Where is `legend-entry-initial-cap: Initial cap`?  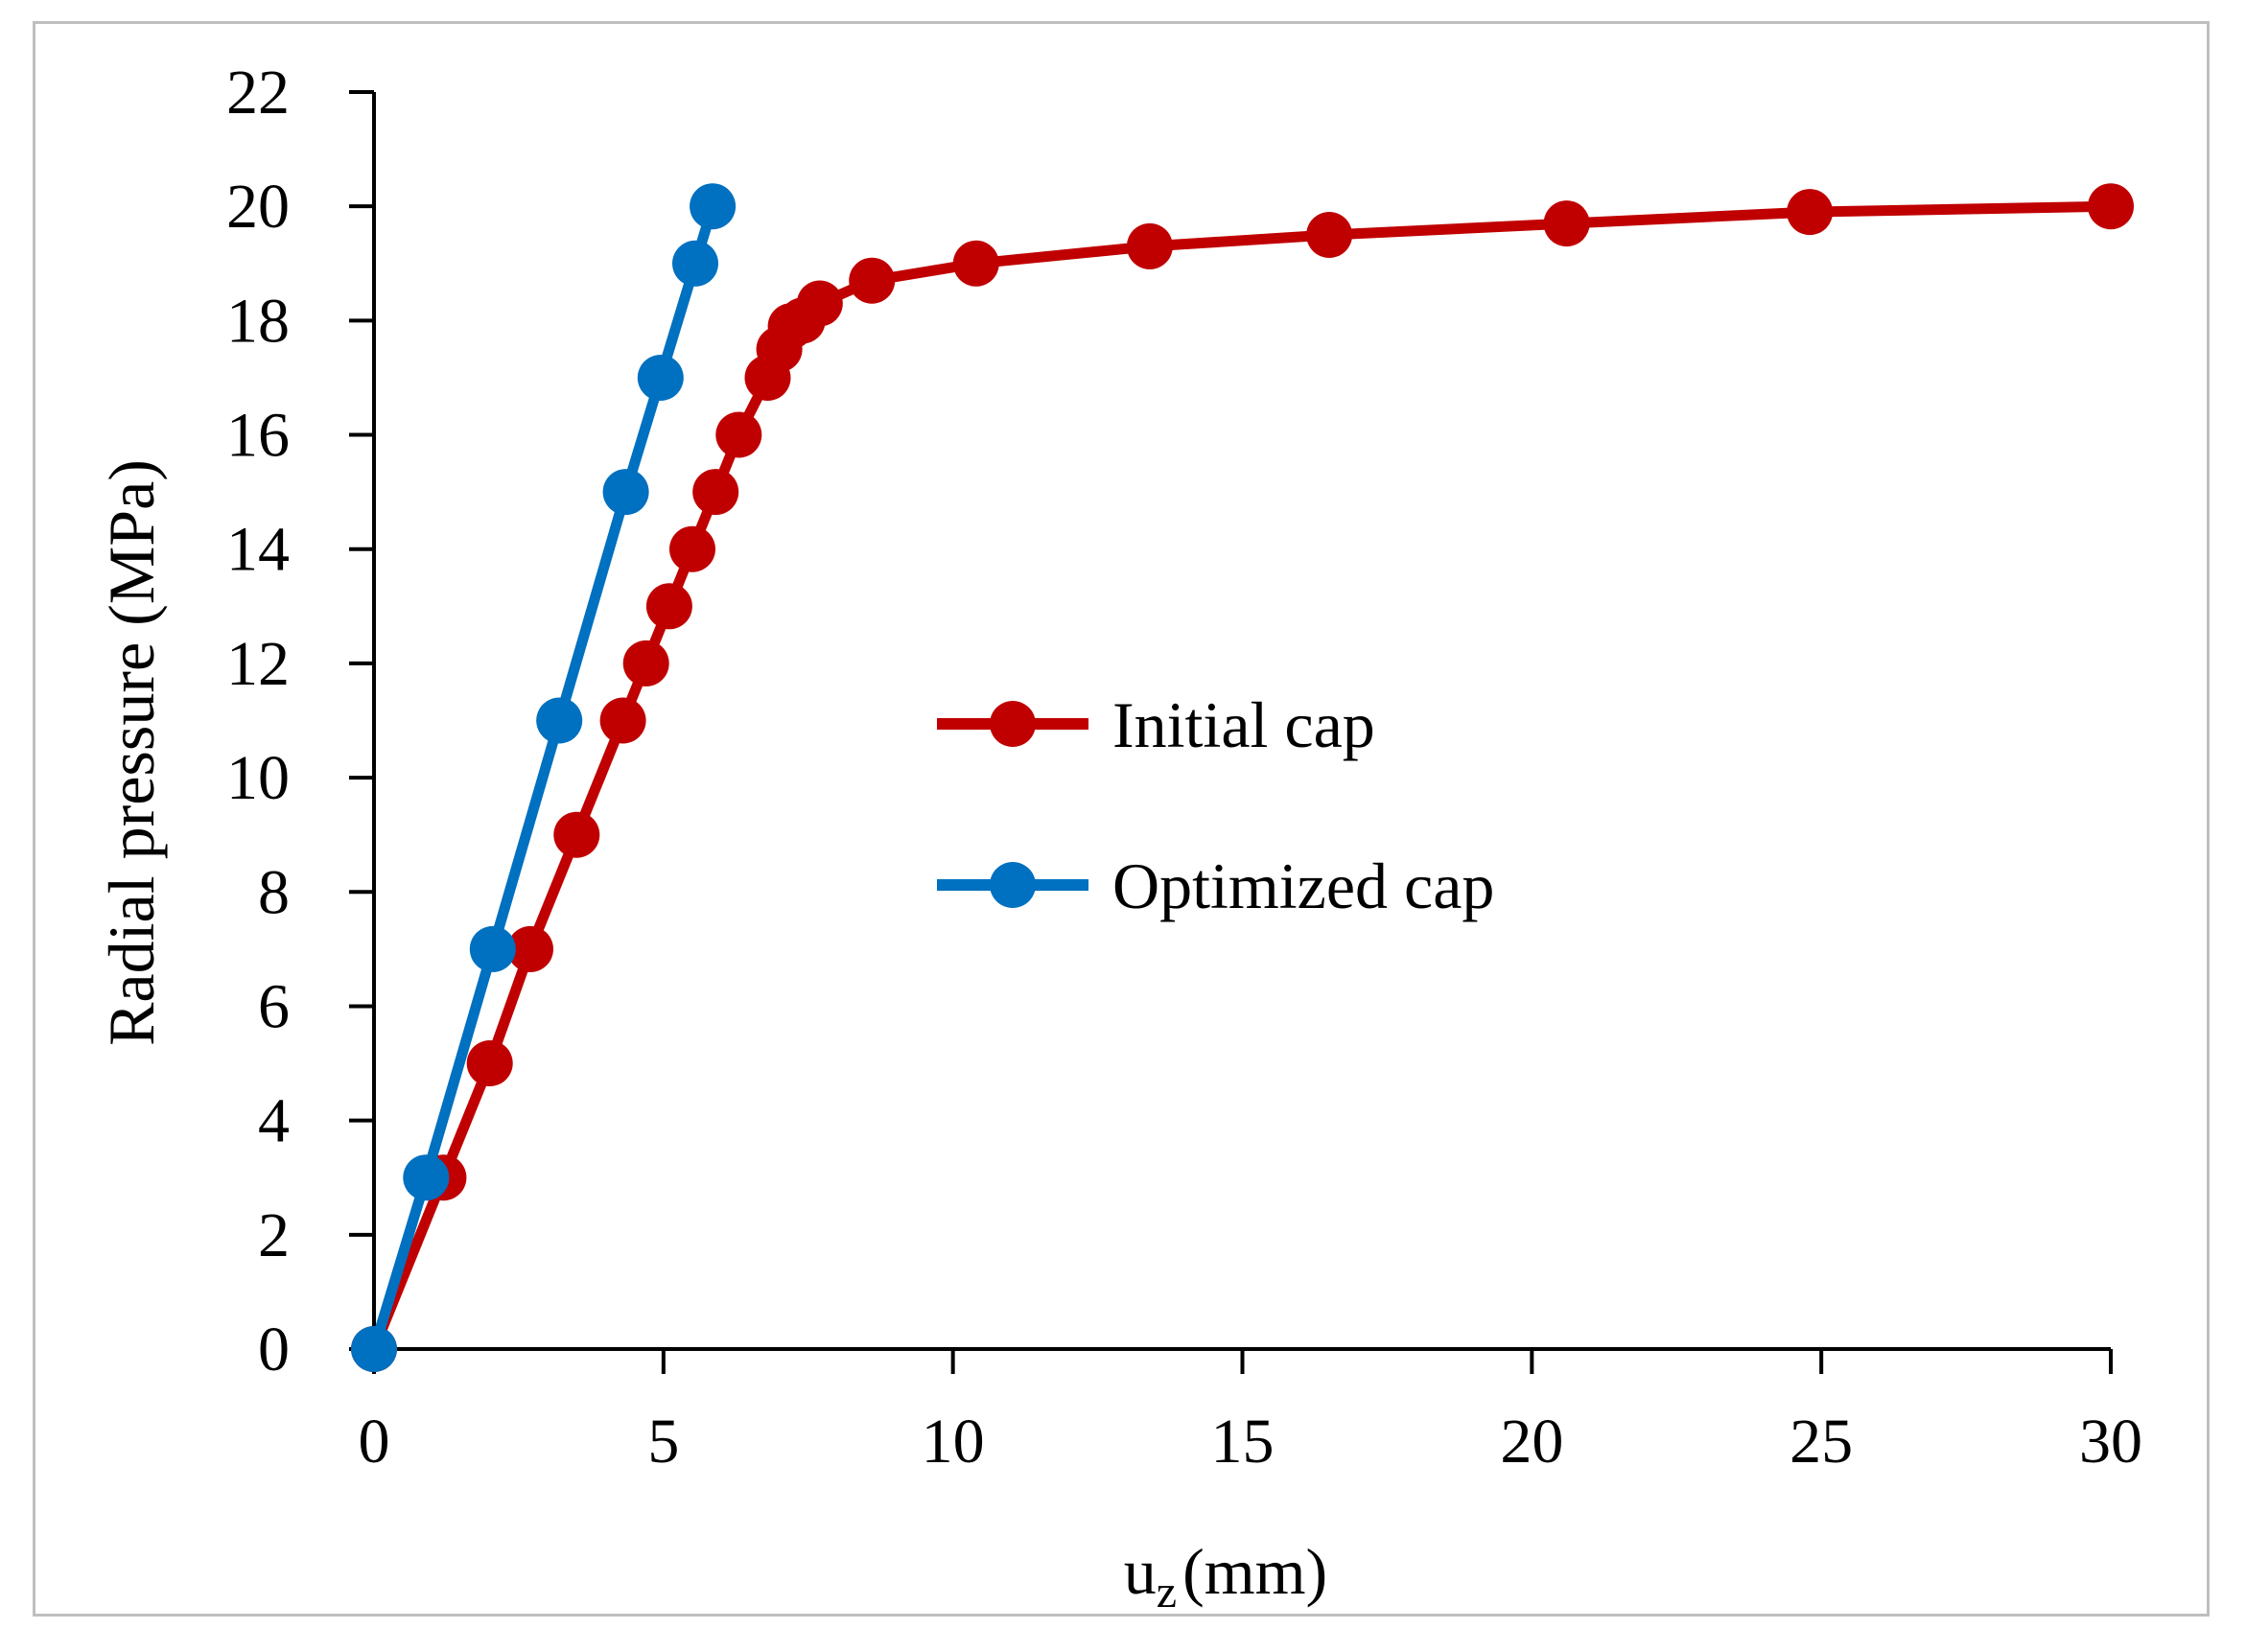
legend-entry-initial-cap: Initial cap is located at coordinates (1156, 724).